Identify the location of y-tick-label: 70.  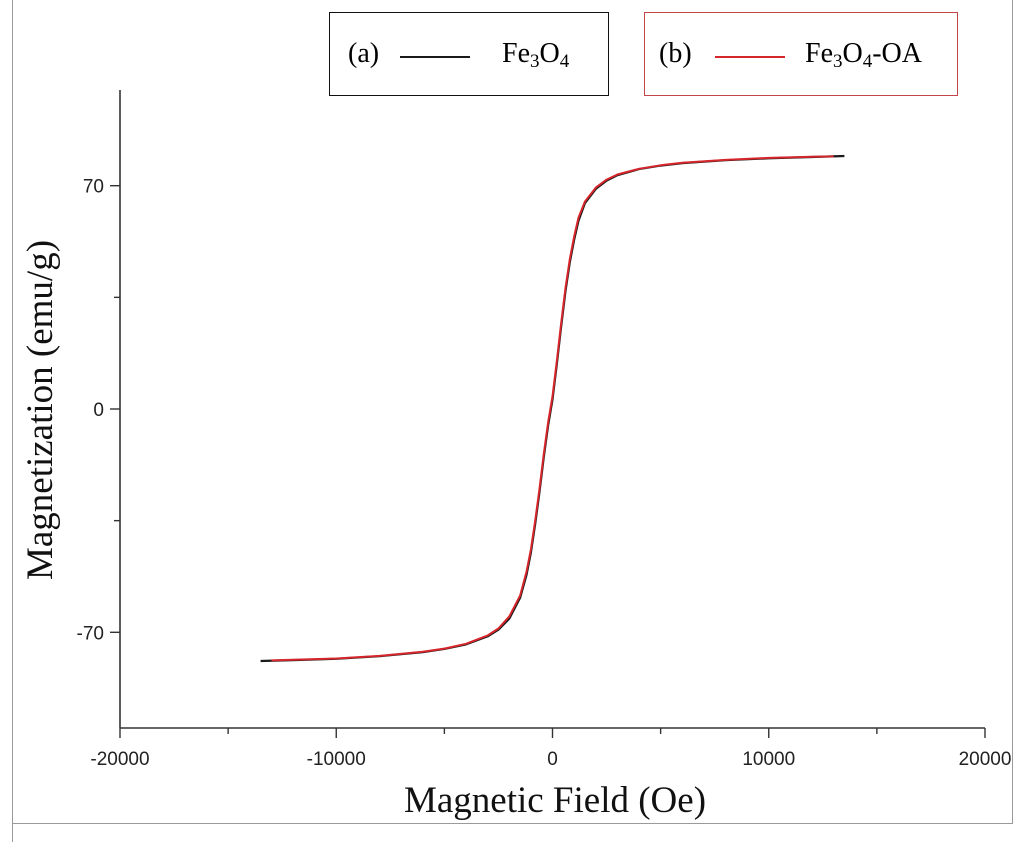
(93, 187).